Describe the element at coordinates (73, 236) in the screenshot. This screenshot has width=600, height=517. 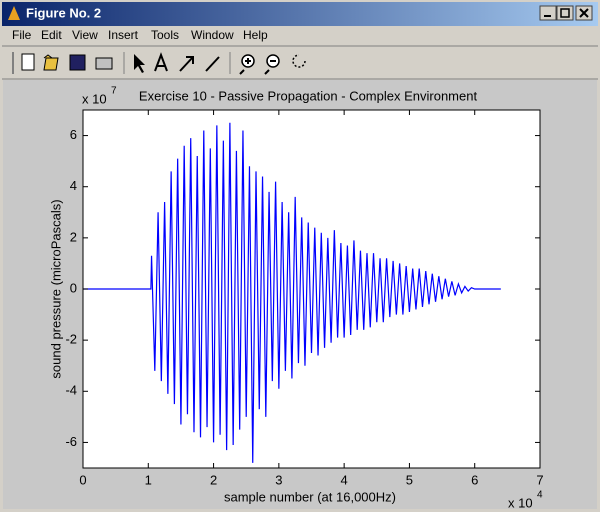
I see `y-tick-label: 2` at that location.